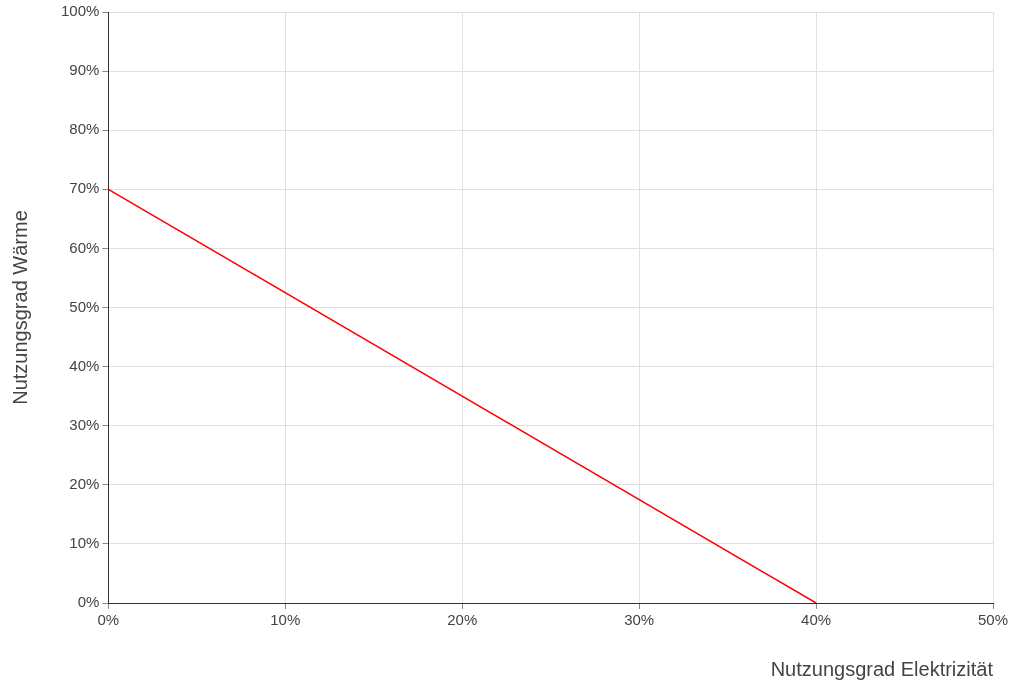  What do you see at coordinates (80, 11) in the screenshot?
I see `y-tick-label: 100%` at bounding box center [80, 11].